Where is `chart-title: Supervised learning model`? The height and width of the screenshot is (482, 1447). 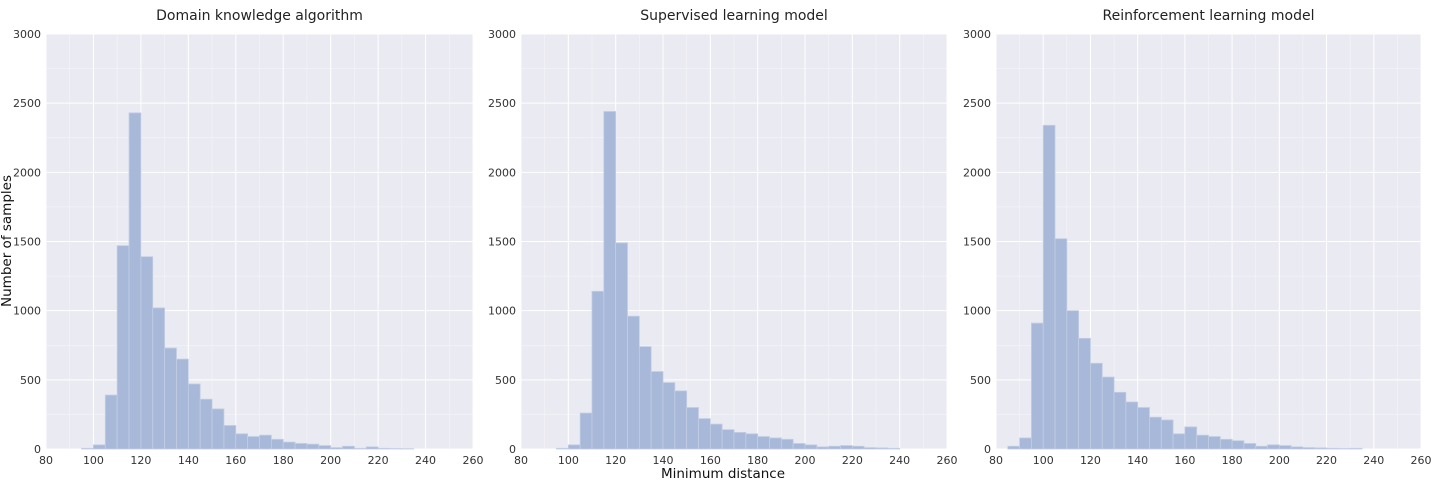
chart-title: Supervised learning model is located at coordinates (734, 16).